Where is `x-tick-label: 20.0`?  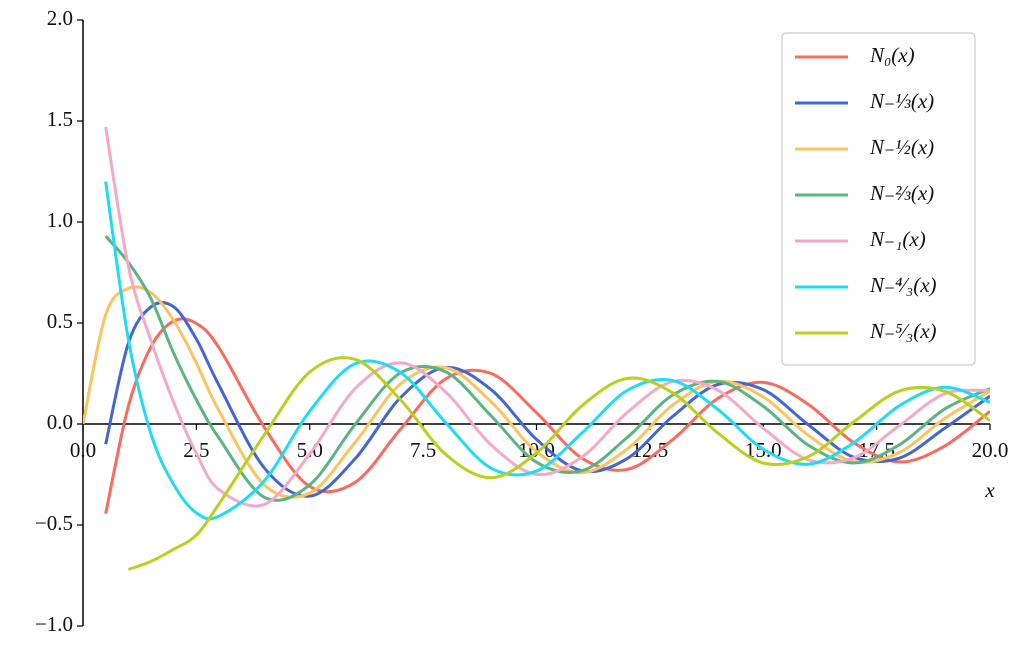
x-tick-label: 20.0 is located at coordinates (990, 450).